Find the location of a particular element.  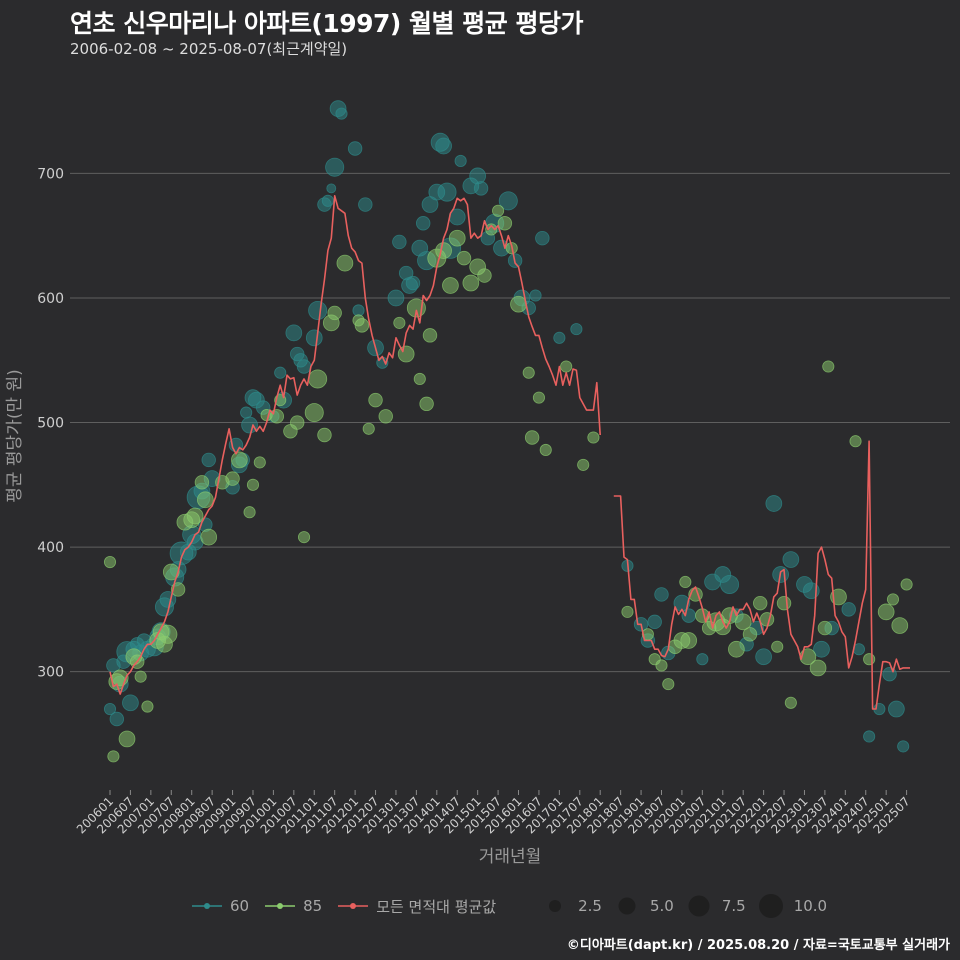

chart-legend: 60 85 모든 면적대 평균값 2.5 5.0 7.5 10.0 is located at coordinates (513, 906).